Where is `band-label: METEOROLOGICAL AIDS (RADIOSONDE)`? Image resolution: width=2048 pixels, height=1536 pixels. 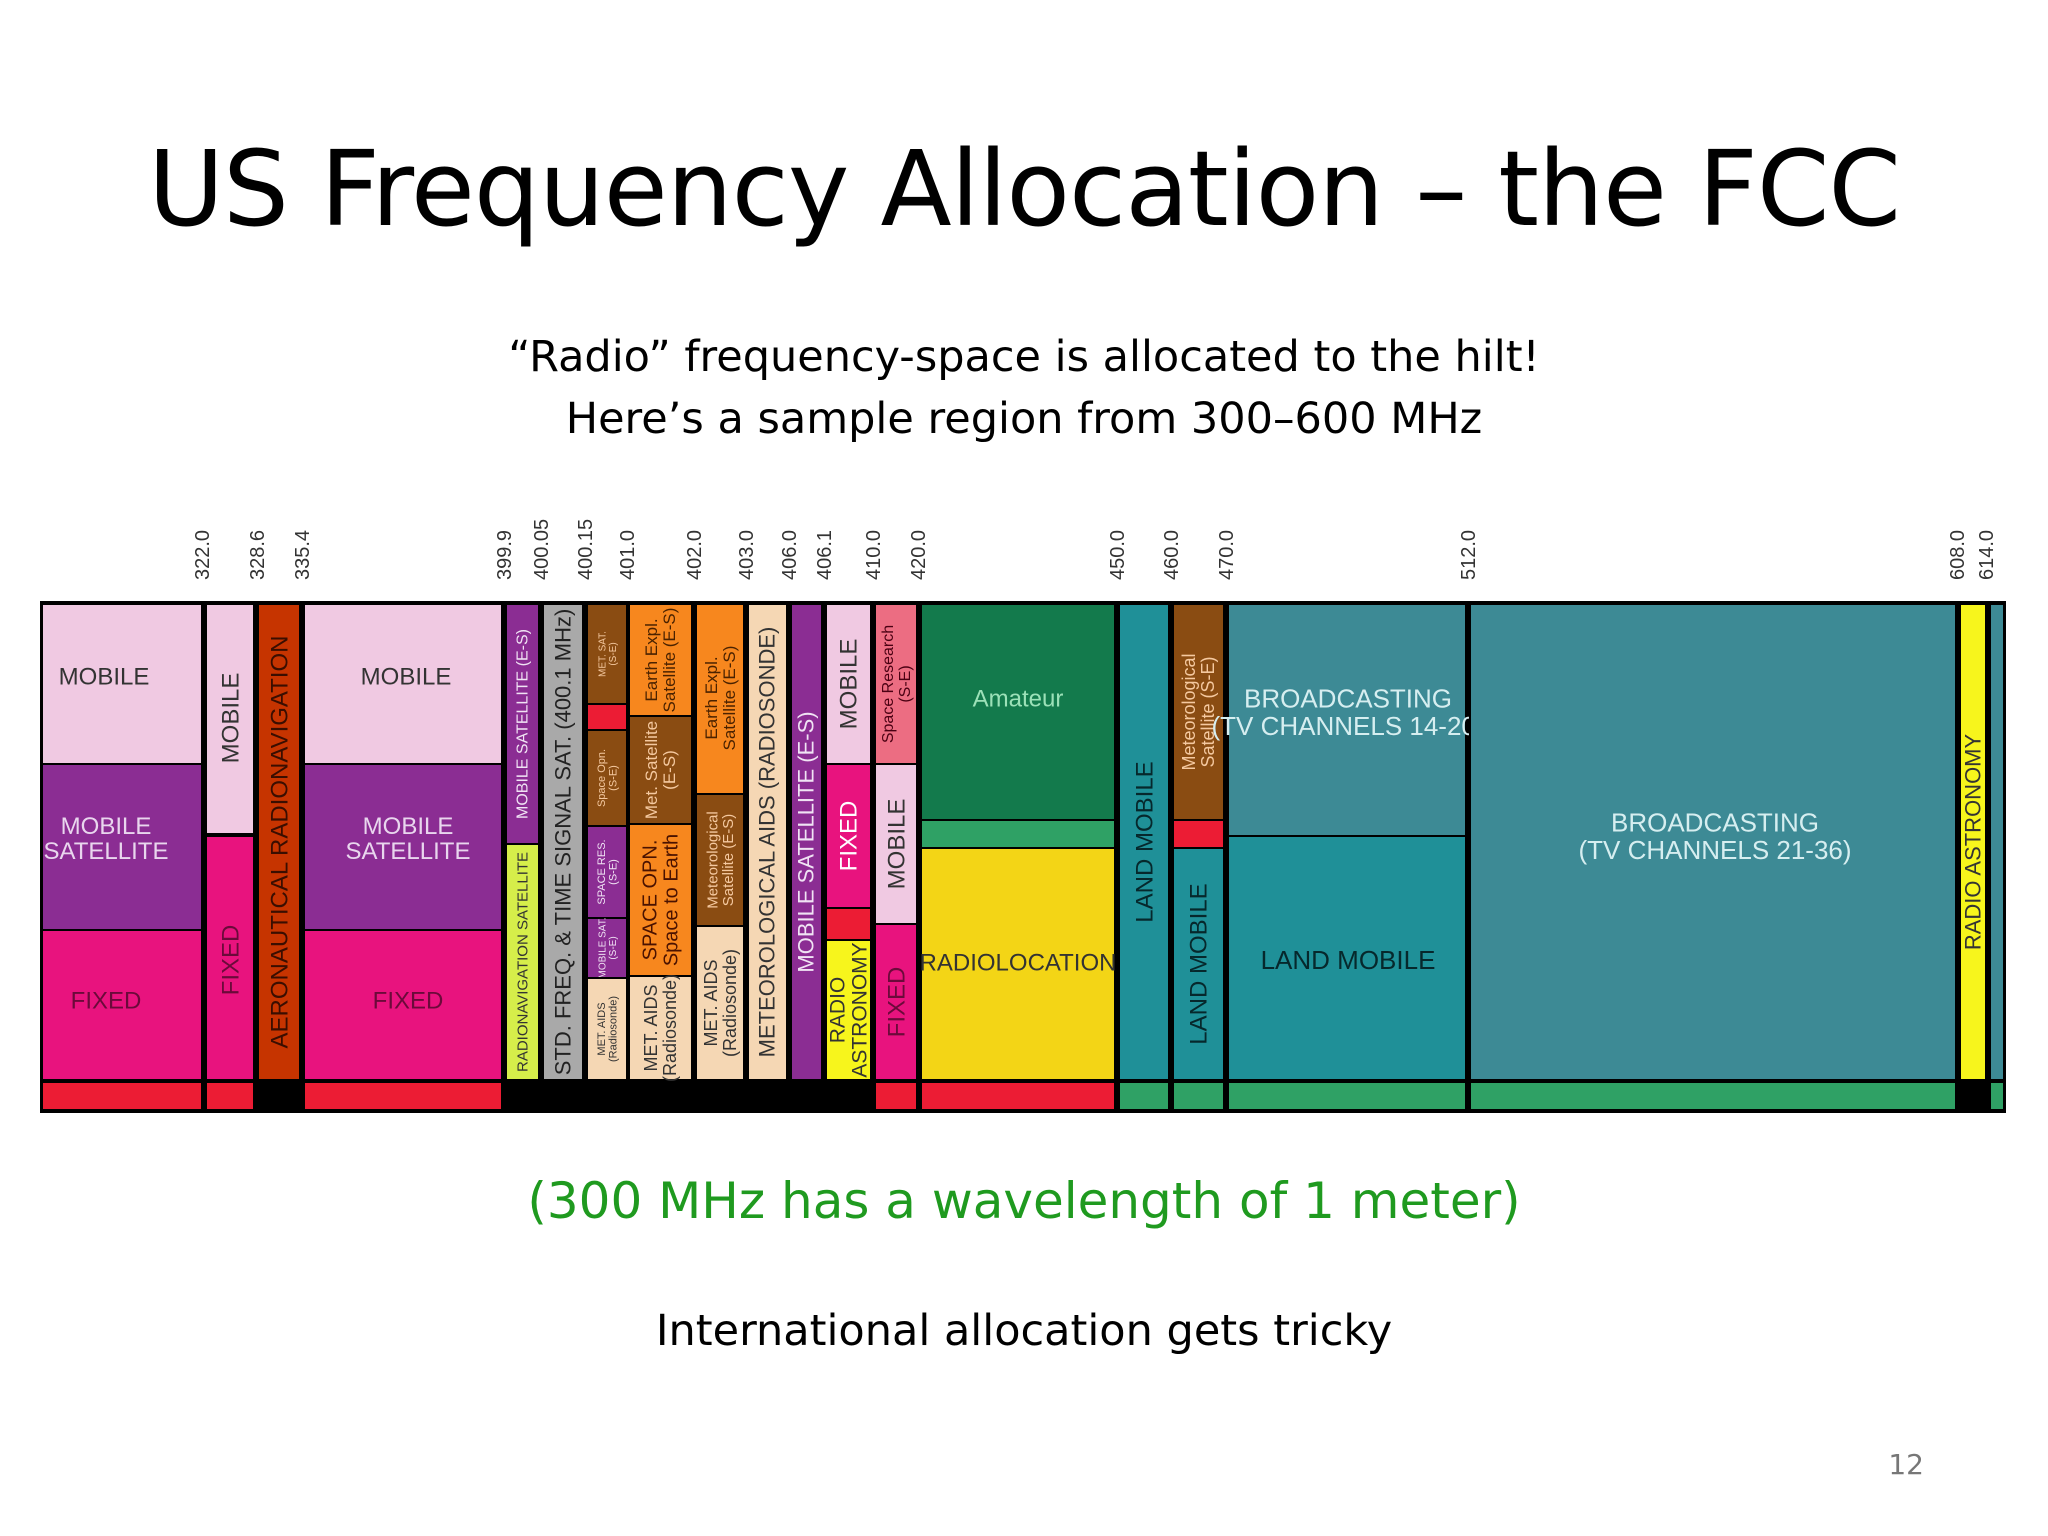 band-label: METEOROLOGICAL AIDS (RADIOSONDE) is located at coordinates (767, 842).